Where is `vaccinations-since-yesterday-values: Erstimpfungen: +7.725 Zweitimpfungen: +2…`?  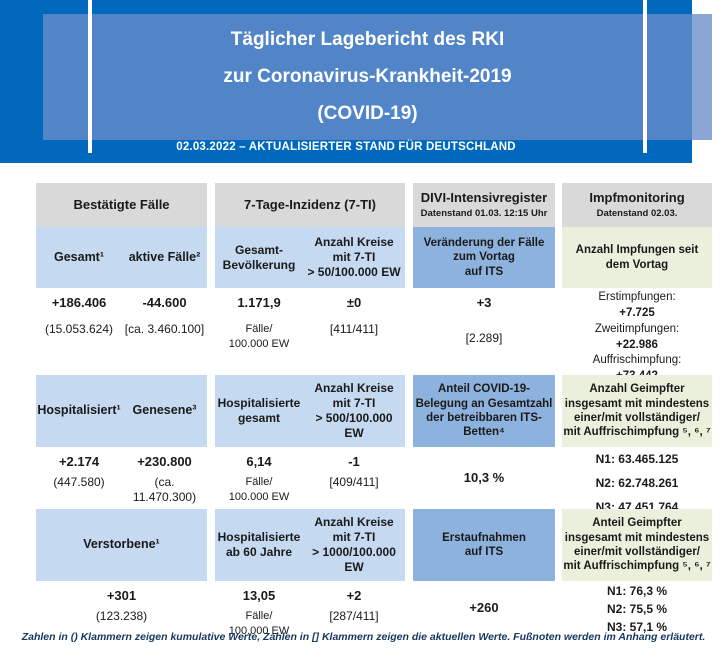 vaccinations-since-yesterday-values: Erstimpfungen: +7.725 Zweitimpfungen: +2… is located at coordinates (637, 335).